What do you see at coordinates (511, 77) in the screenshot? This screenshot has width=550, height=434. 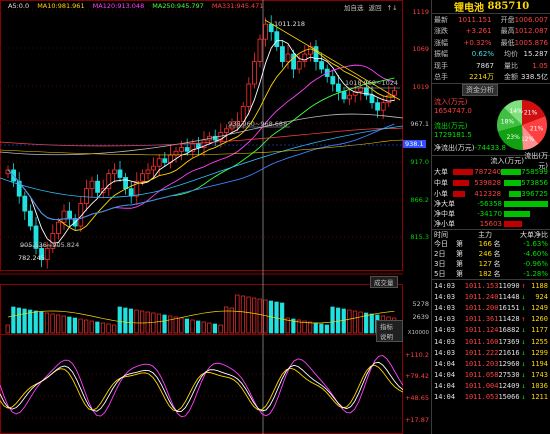 I see `quote-key: 金额` at bounding box center [511, 77].